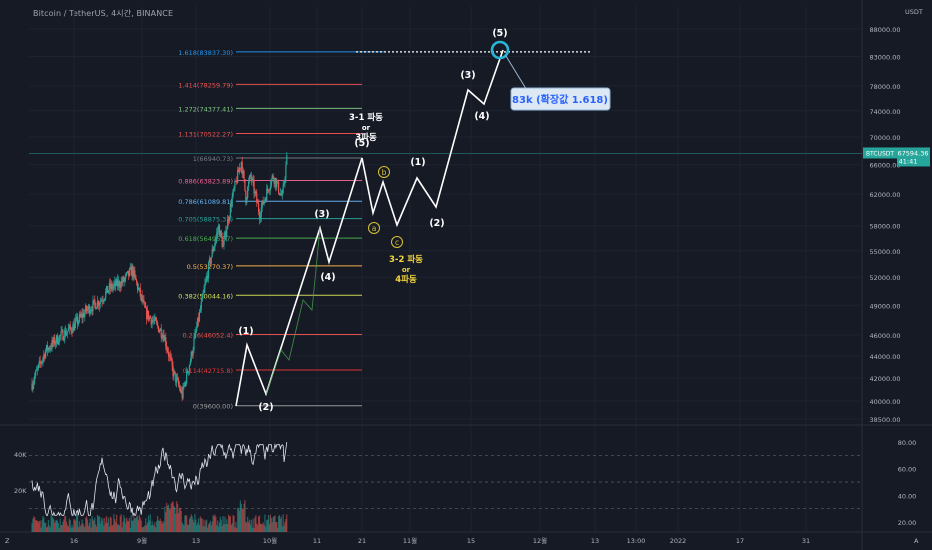 This screenshot has height=550, width=932. Describe the element at coordinates (406, 270) in the screenshot. I see `annotation-text: or` at that location.